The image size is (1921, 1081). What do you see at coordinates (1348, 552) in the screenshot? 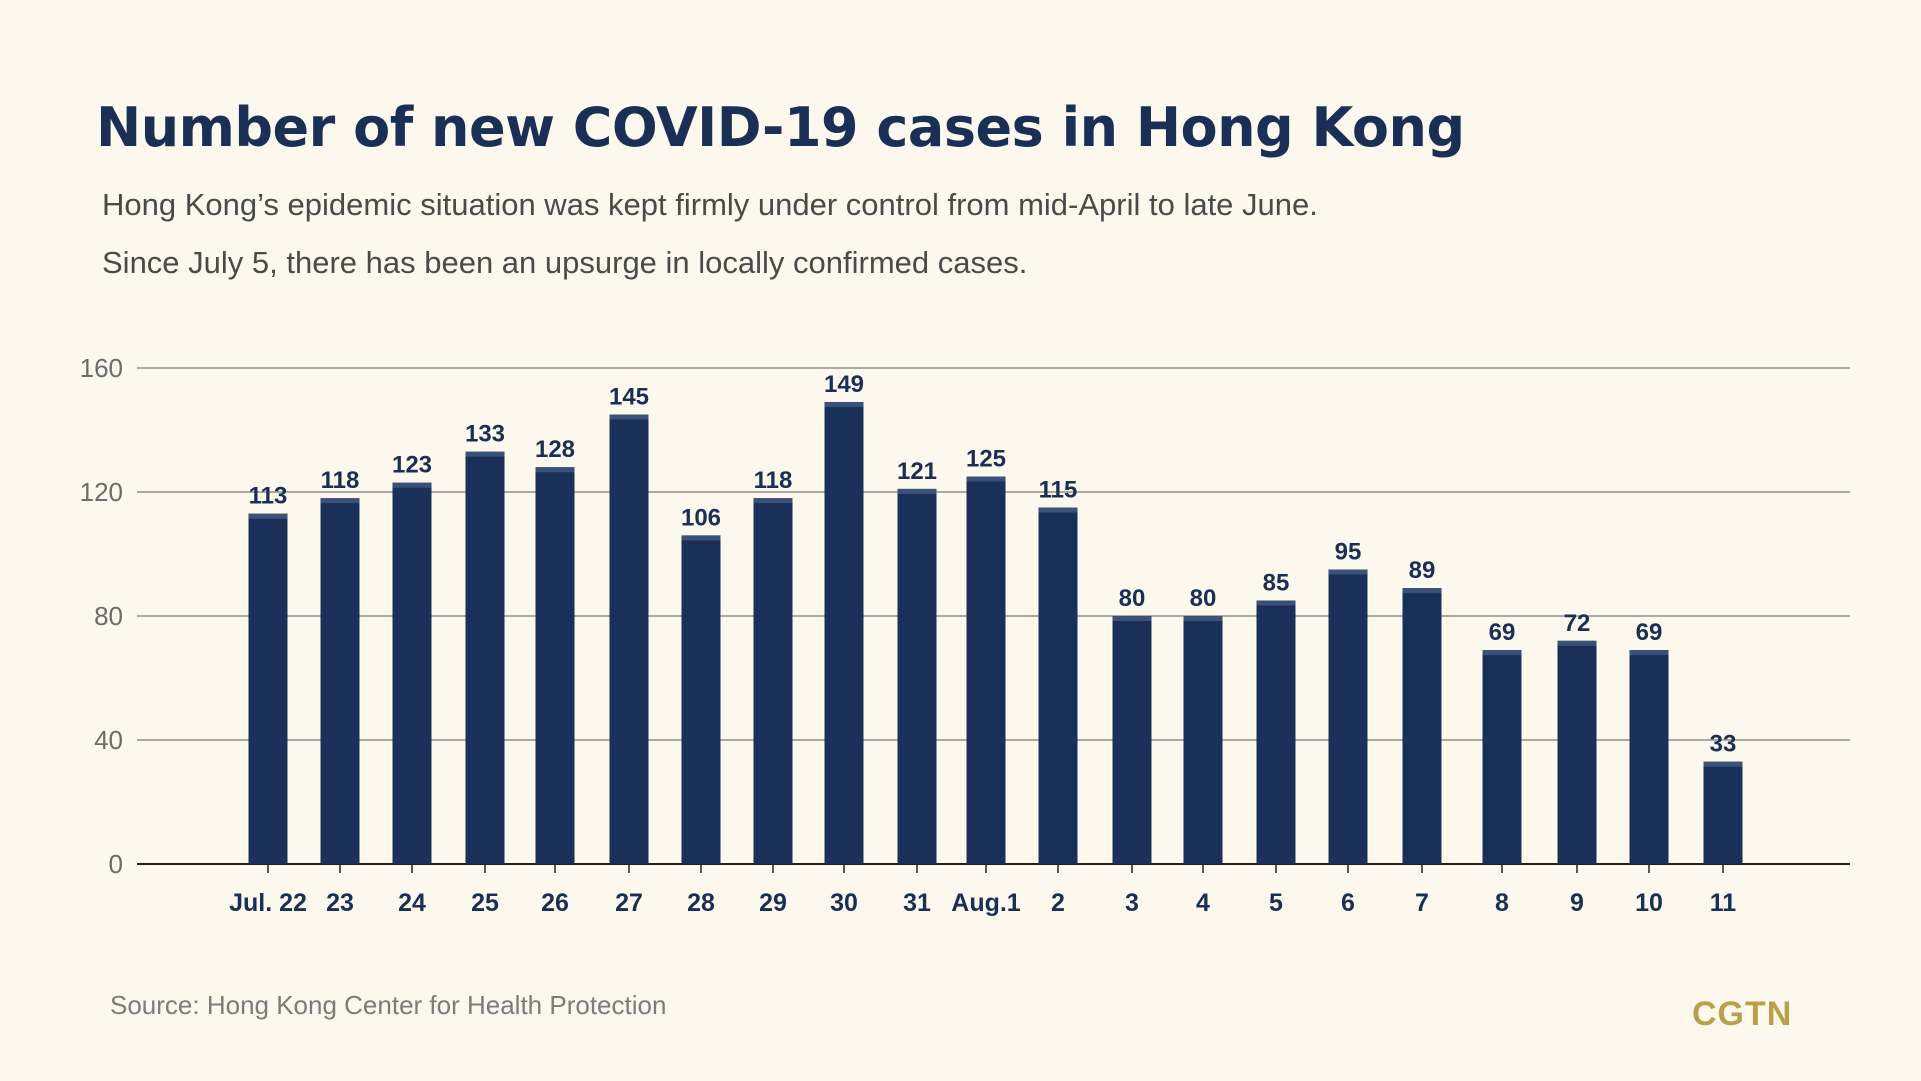
I see `data-label: 95` at bounding box center [1348, 552].